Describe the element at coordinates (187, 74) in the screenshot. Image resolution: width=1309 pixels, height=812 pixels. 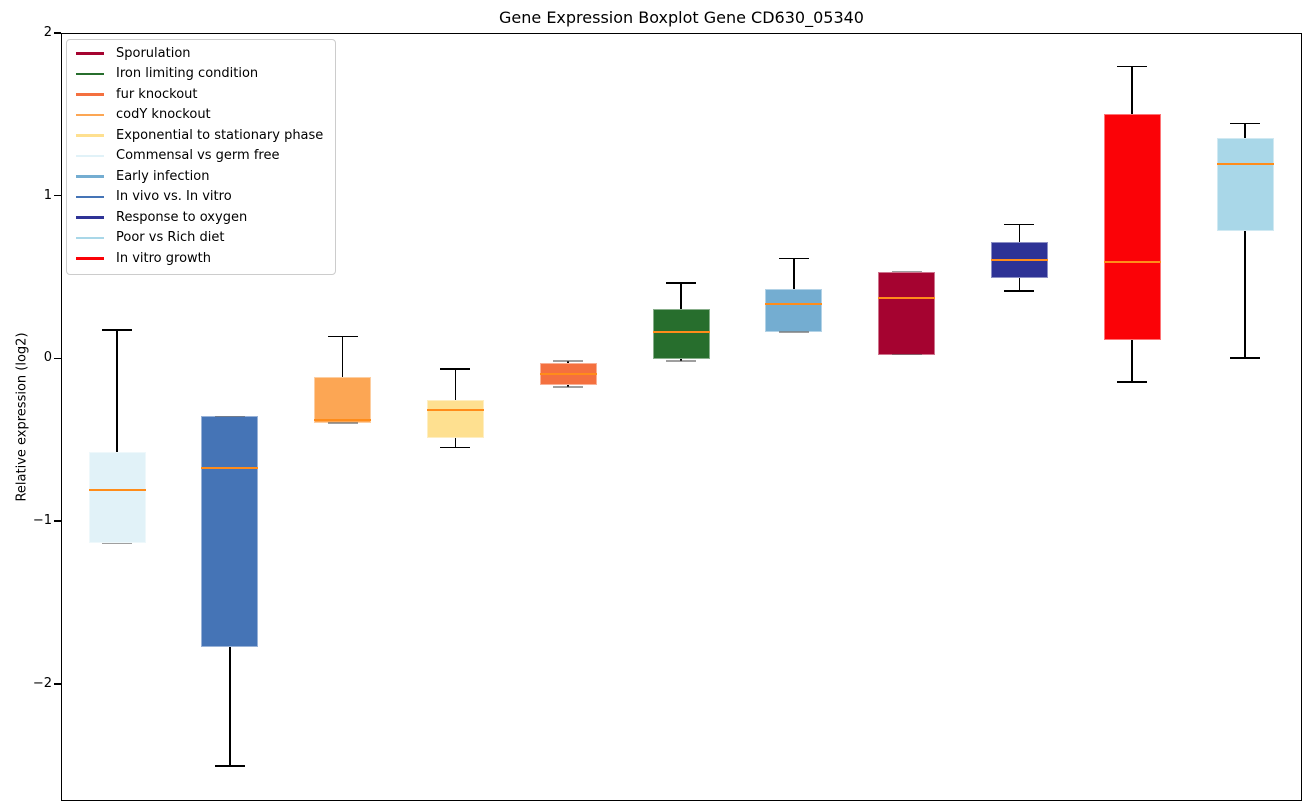
I see `legend-label: Iron limiting condition` at that location.